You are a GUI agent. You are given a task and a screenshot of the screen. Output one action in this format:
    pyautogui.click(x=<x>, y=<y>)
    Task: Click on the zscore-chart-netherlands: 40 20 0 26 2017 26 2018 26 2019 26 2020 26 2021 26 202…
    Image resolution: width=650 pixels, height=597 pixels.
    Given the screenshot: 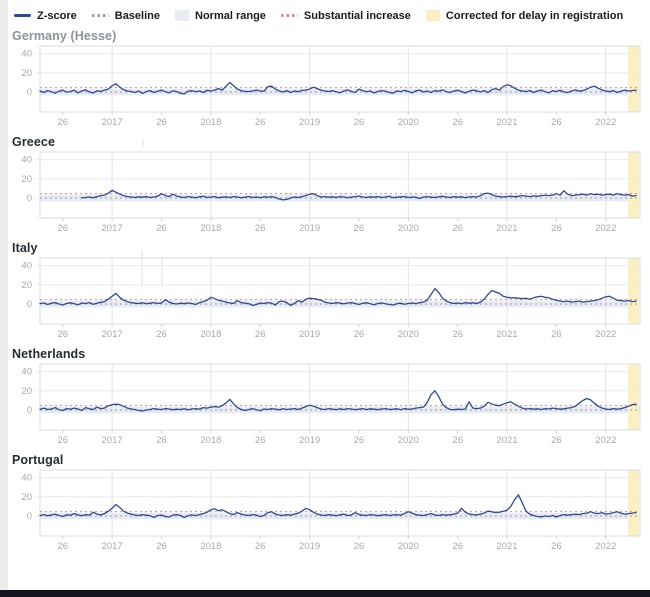 What is the action you would take?
    pyautogui.click(x=331, y=404)
    